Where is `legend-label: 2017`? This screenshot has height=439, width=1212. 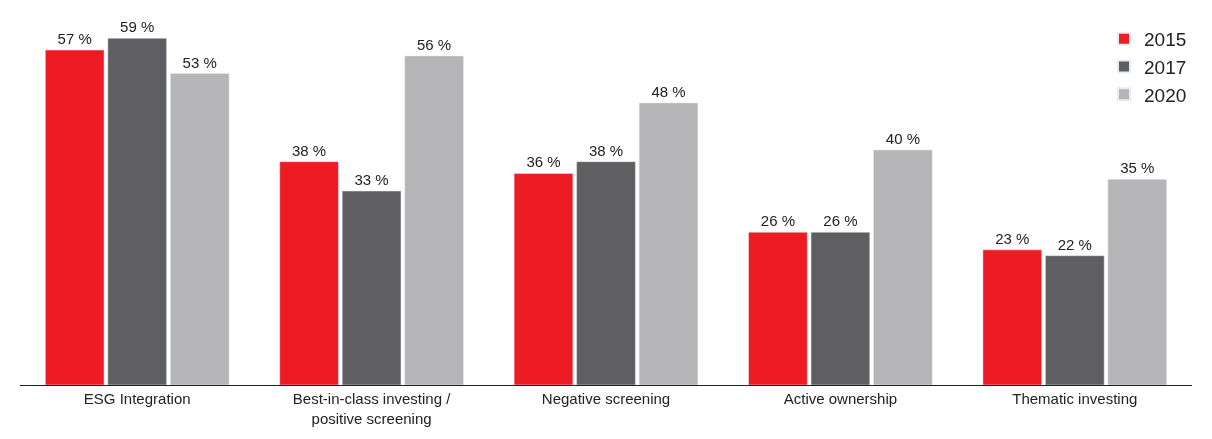 legend-label: 2017 is located at coordinates (1165, 67).